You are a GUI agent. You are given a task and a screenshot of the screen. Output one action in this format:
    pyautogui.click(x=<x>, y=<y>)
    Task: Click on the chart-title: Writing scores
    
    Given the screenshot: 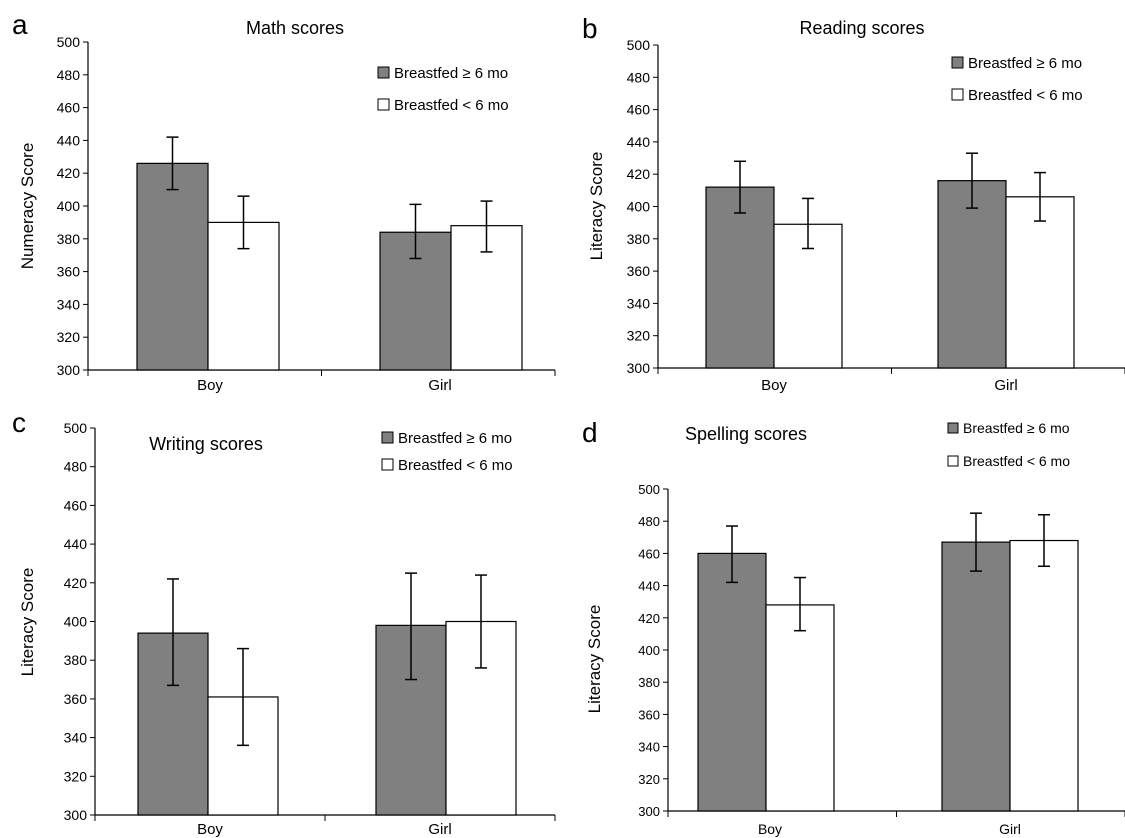 What is the action you would take?
    pyautogui.click(x=206, y=444)
    